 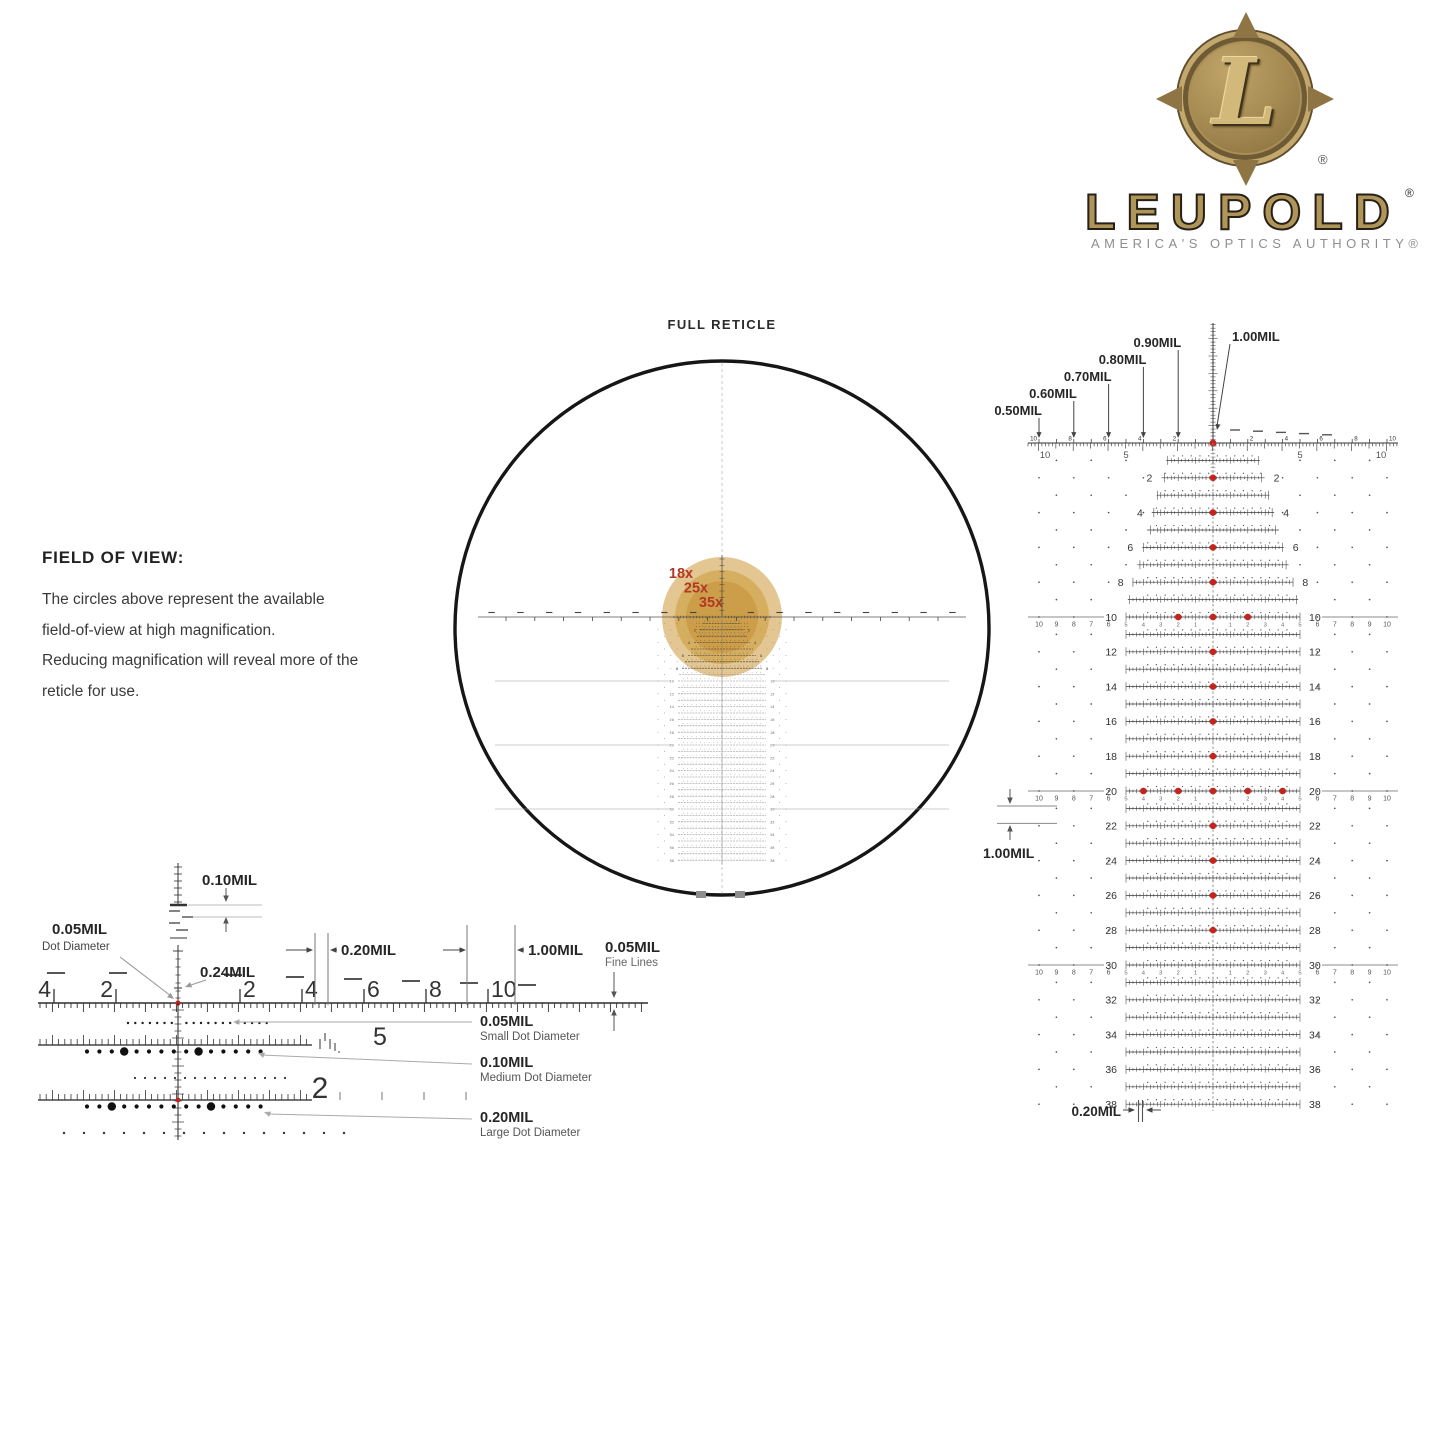 What do you see at coordinates (227, 972) in the screenshot?
I see `svg-text: 0.24MIL` at bounding box center [227, 972].